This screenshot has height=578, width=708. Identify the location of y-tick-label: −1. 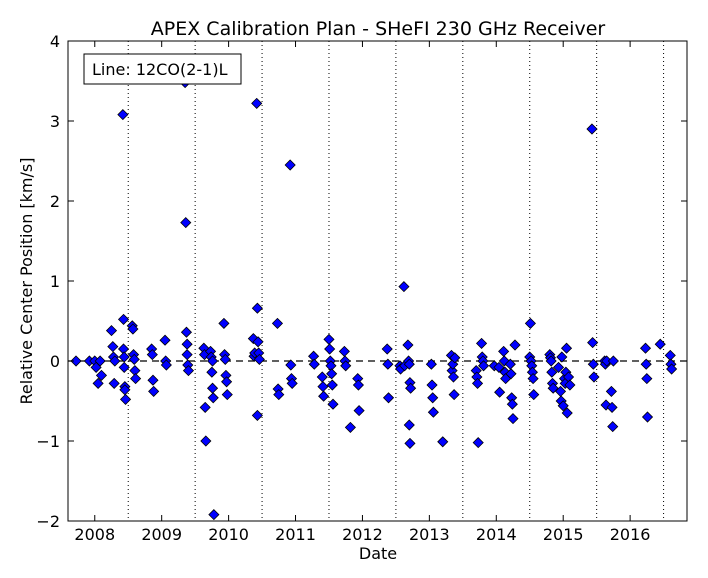
(48, 441).